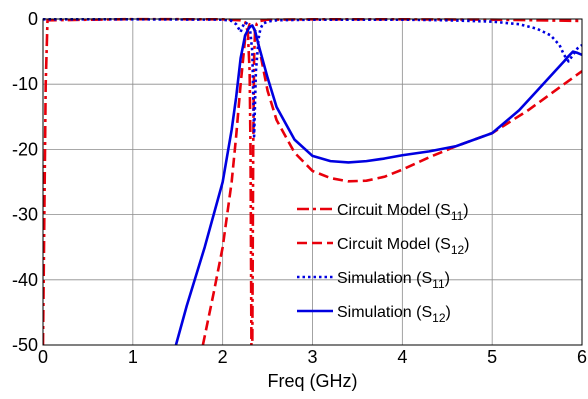 The width and height of the screenshot is (588, 399). Describe the element at coordinates (223, 357) in the screenshot. I see `x-tick-label: 2` at that location.